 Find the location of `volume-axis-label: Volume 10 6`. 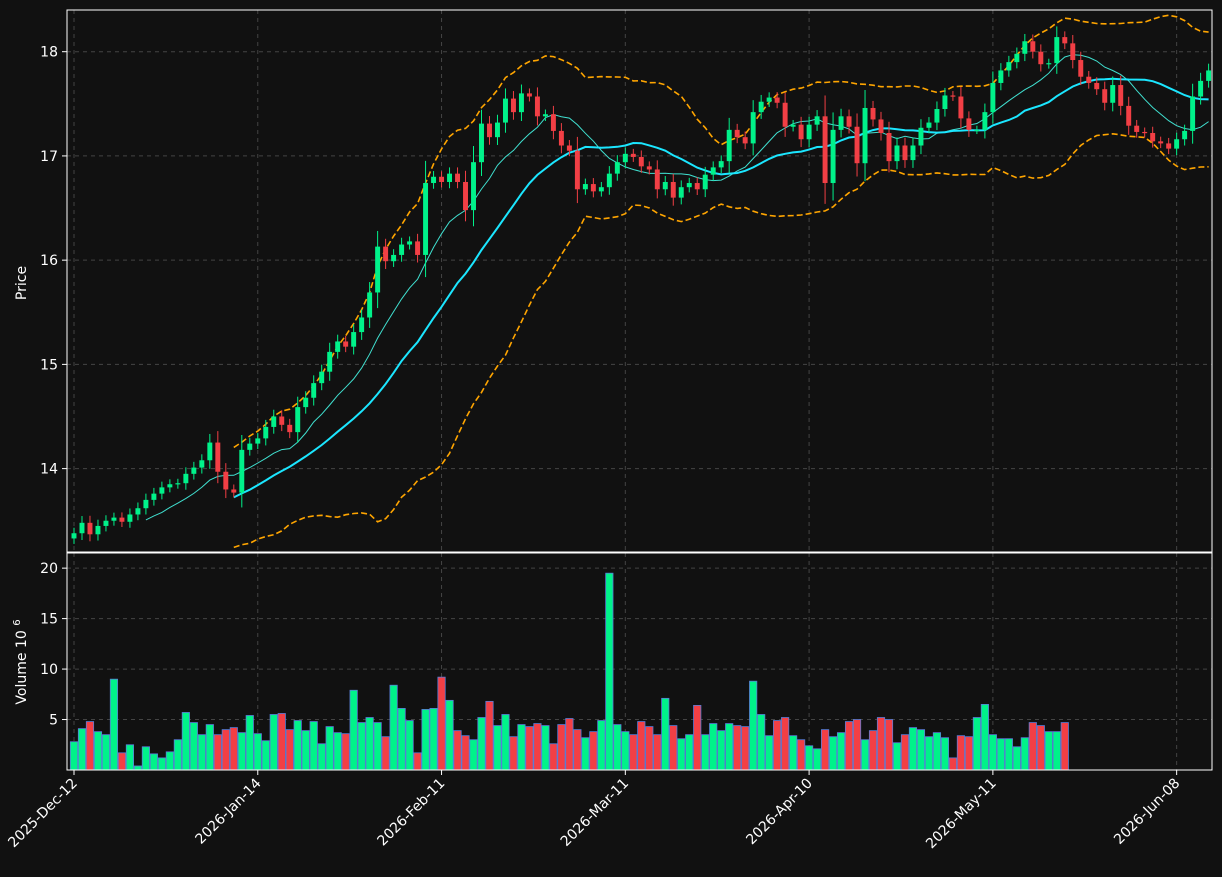

volume-axis-label: Volume 10 6 is located at coordinates (21, 661).